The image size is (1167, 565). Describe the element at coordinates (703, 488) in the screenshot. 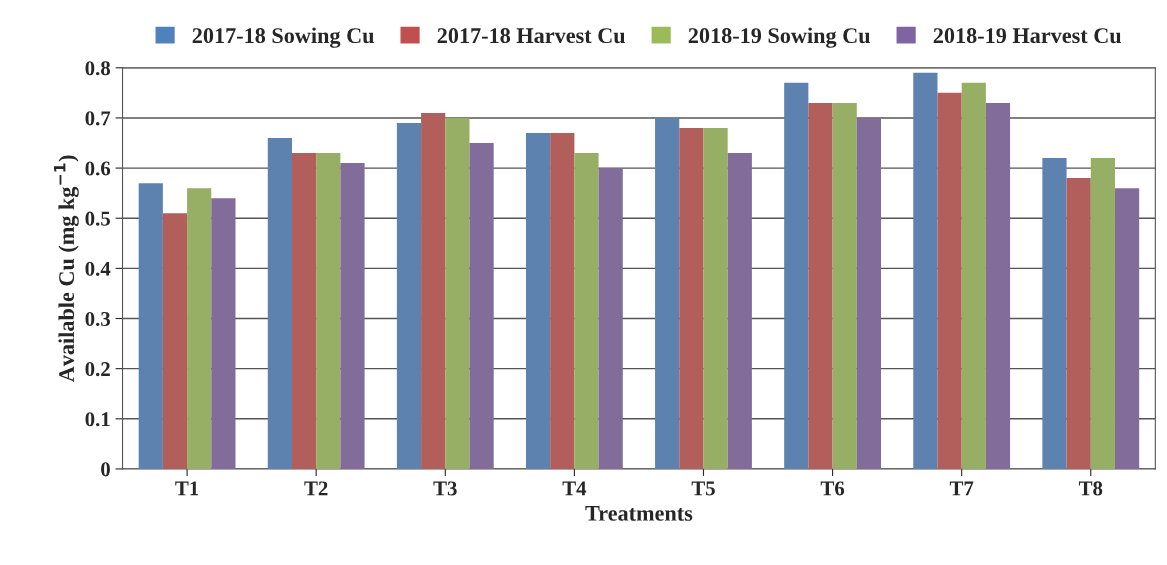

I see `x-tick-label: T5` at that location.